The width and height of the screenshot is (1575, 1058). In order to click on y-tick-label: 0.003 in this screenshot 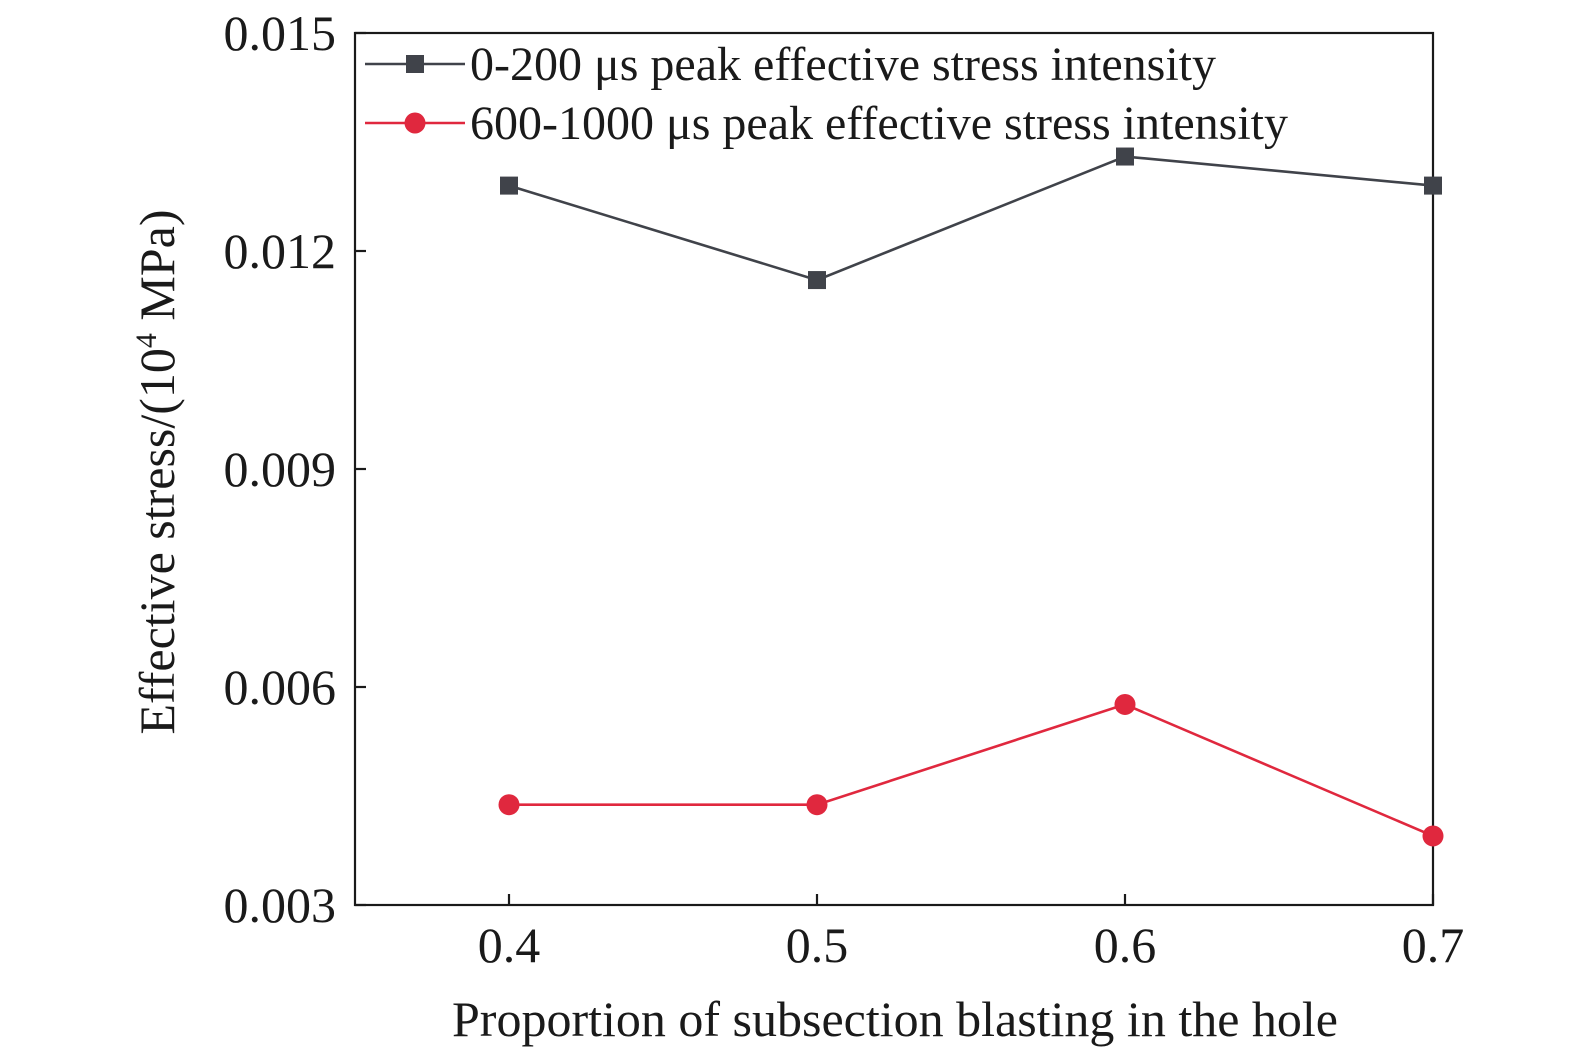, I will do `click(280, 905)`.